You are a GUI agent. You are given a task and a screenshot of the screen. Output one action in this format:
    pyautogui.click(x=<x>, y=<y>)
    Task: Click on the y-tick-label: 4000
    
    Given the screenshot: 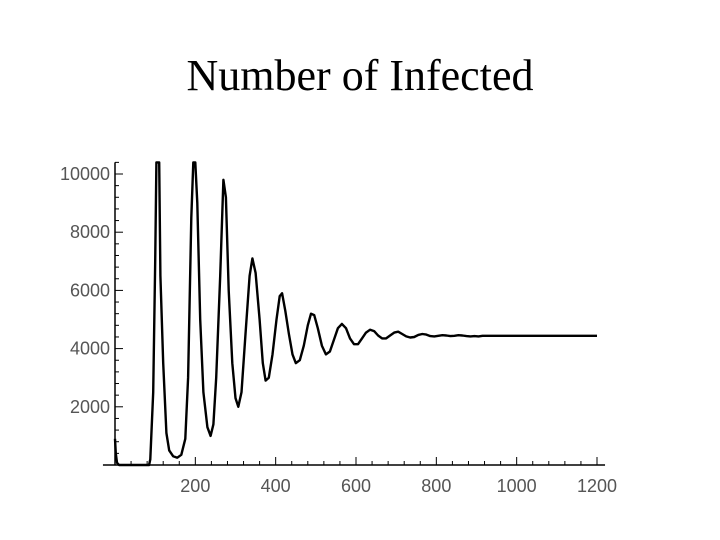 What is the action you would take?
    pyautogui.click(x=90, y=349)
    